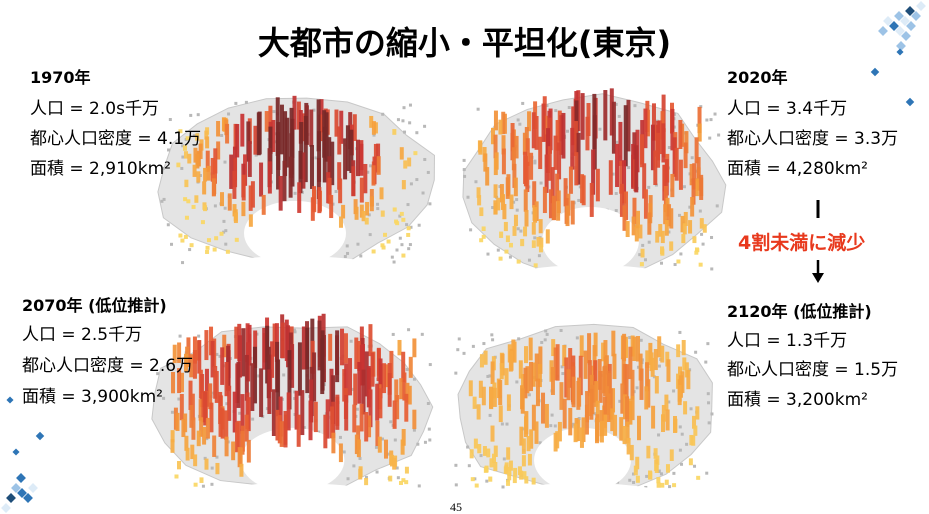 The image size is (929, 514). Describe the element at coordinates (797, 400) in the screenshot. I see `panel-stat: 面積 = 3,200km²` at that location.